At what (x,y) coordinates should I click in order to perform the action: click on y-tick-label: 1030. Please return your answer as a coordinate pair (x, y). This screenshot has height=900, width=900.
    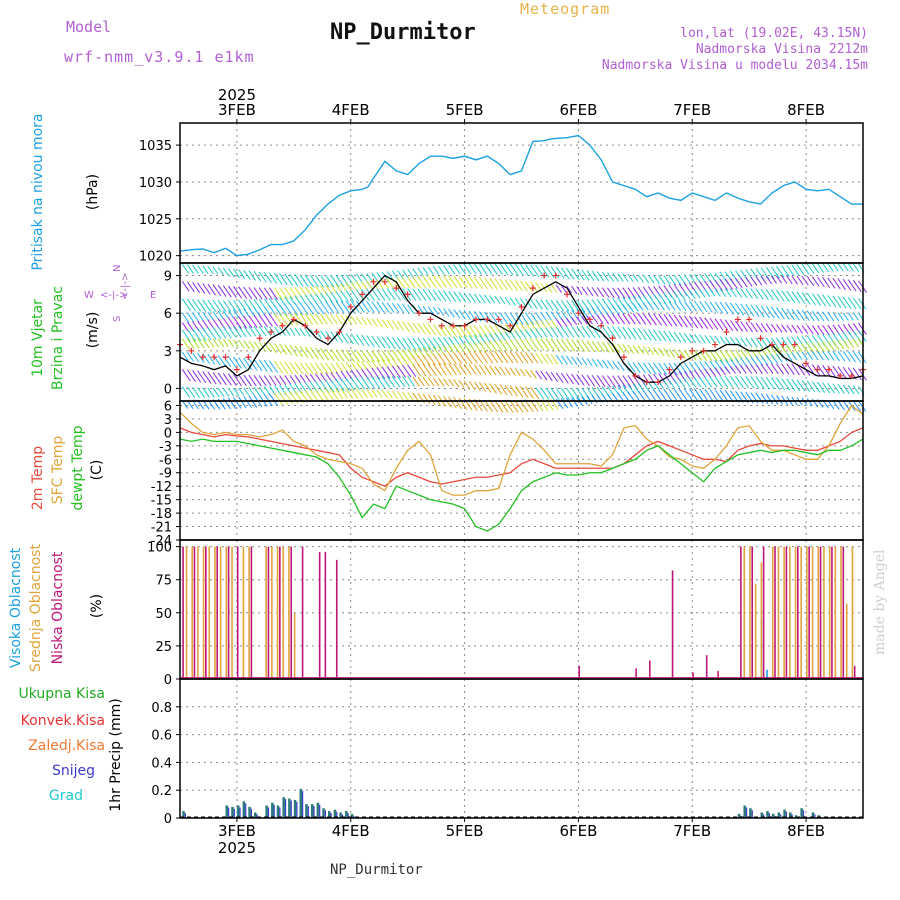
    Looking at the image, I should click on (155, 183).